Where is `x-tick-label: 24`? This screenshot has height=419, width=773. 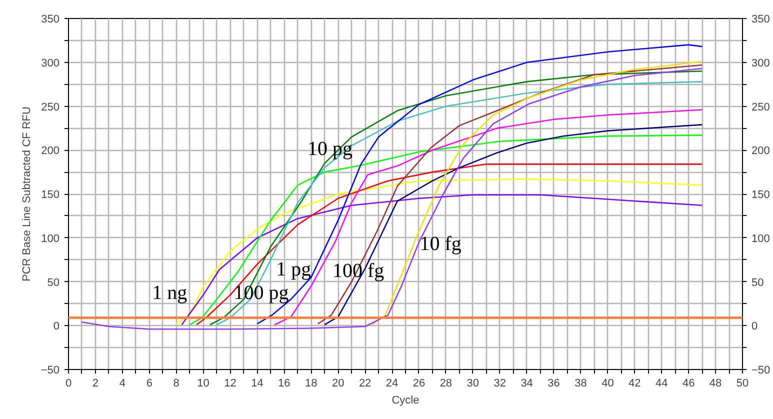
x-tick-label: 24 is located at coordinates (392, 384).